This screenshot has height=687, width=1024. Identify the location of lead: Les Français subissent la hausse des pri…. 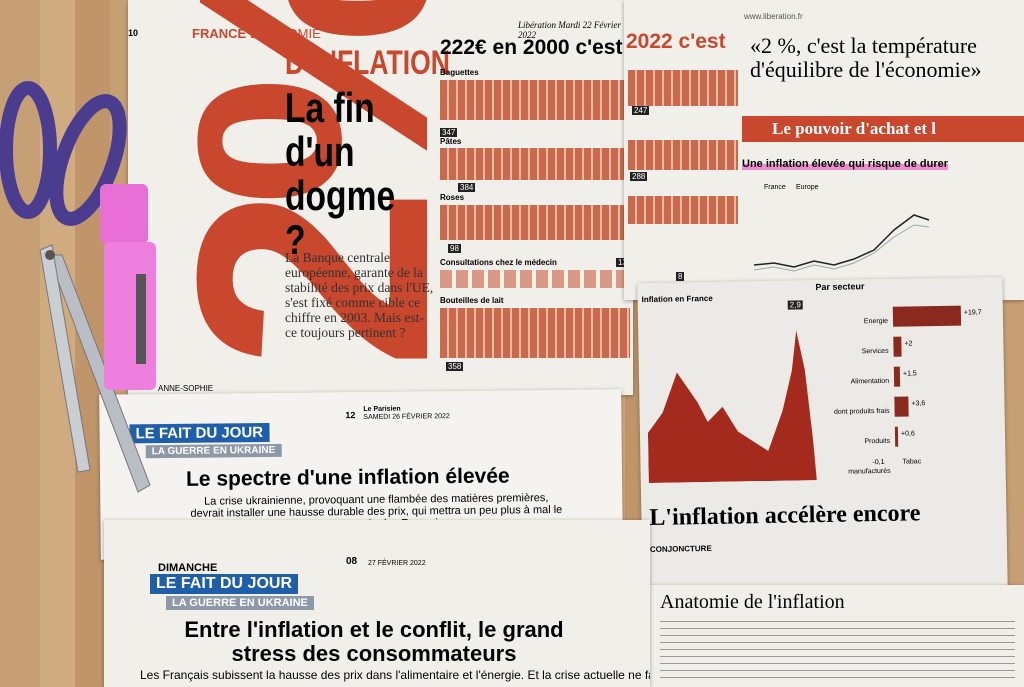
(395, 675).